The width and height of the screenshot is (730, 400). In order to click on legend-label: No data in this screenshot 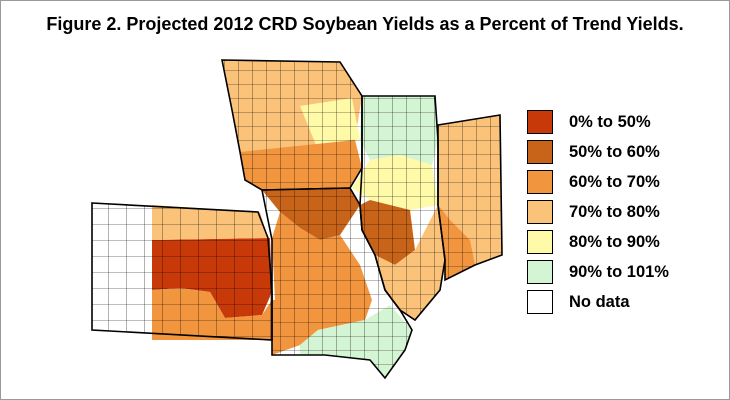, I will do `click(599, 301)`.